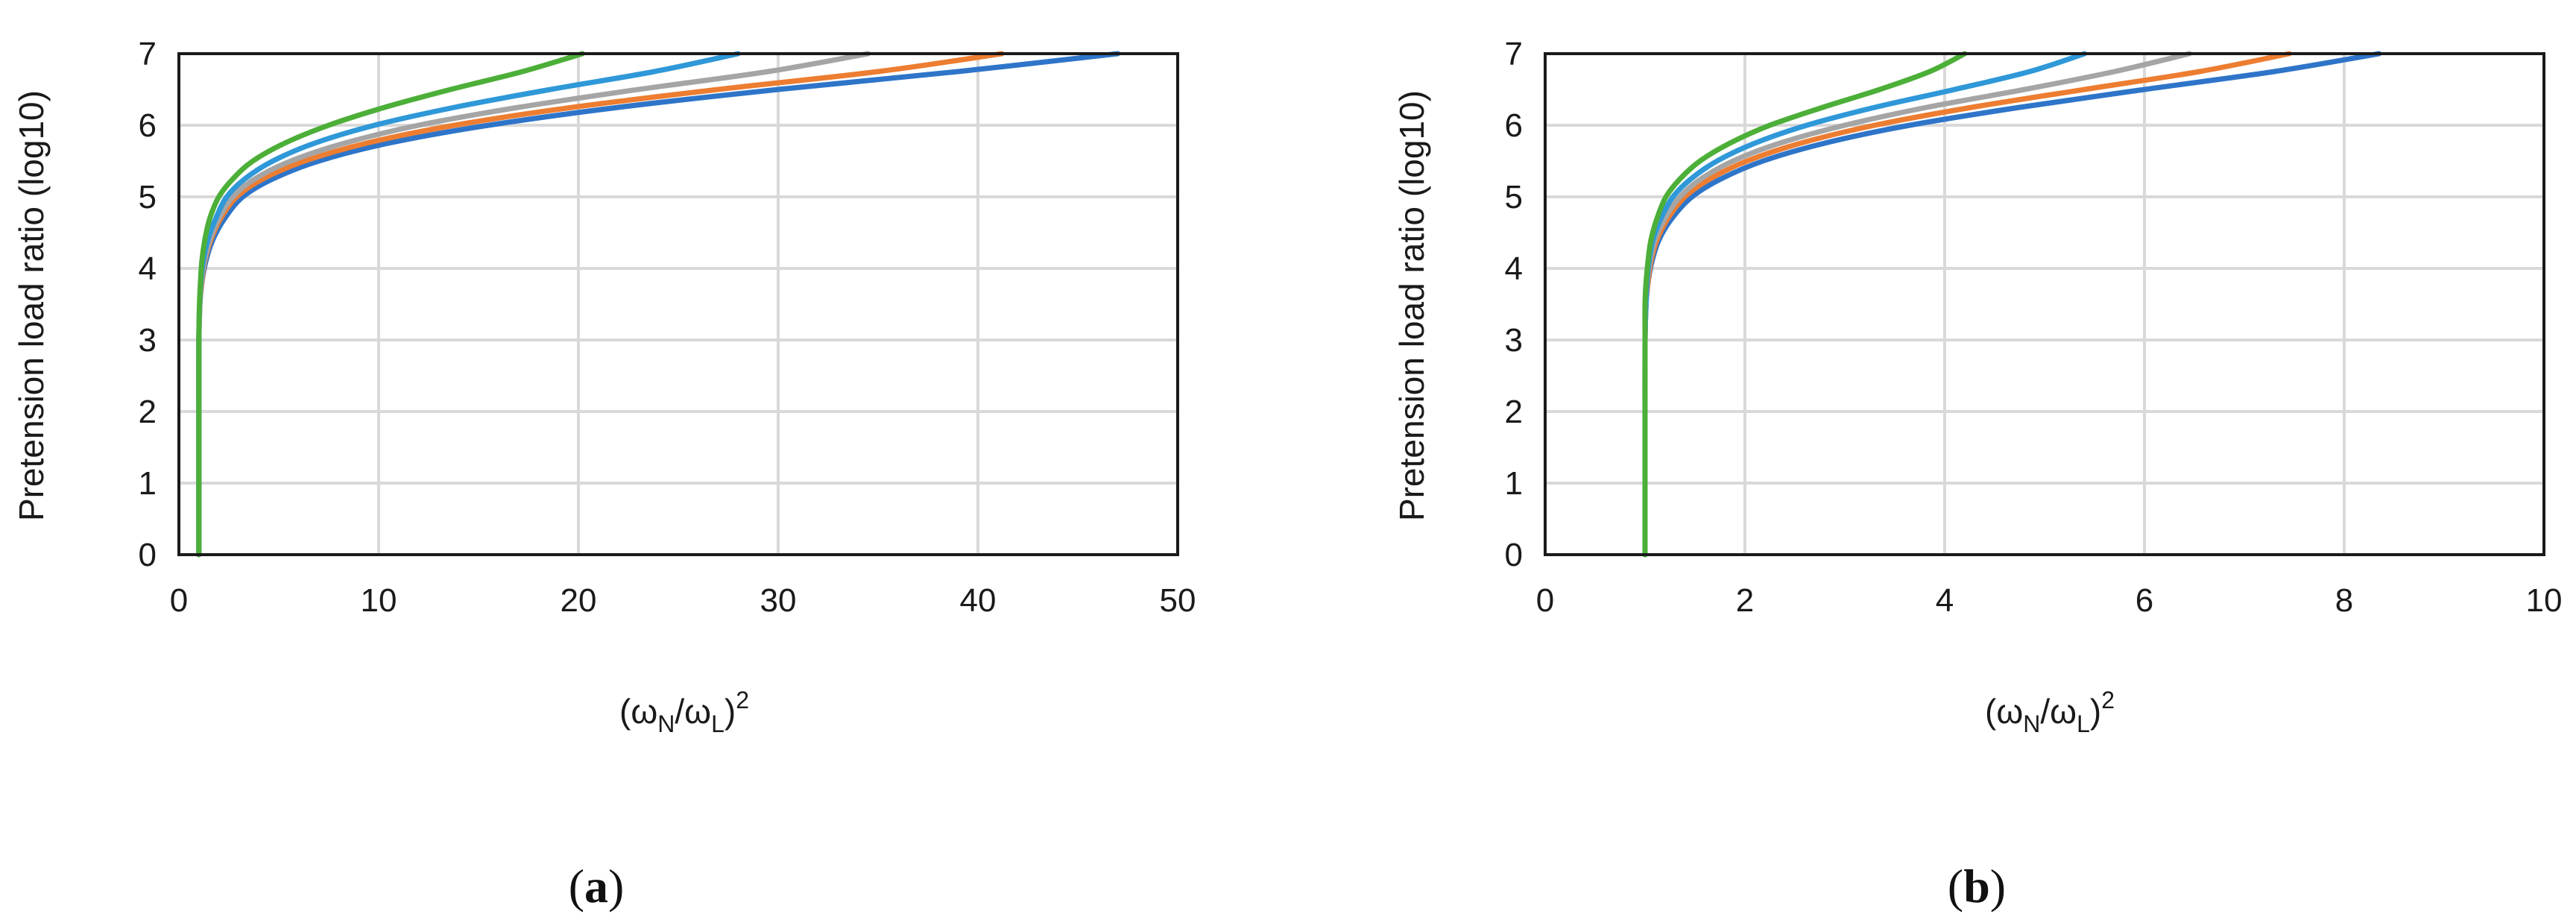 The width and height of the screenshot is (2576, 917). Describe the element at coordinates (2344, 600) in the screenshot. I see `x-tick-label-b-4: 8` at that location.